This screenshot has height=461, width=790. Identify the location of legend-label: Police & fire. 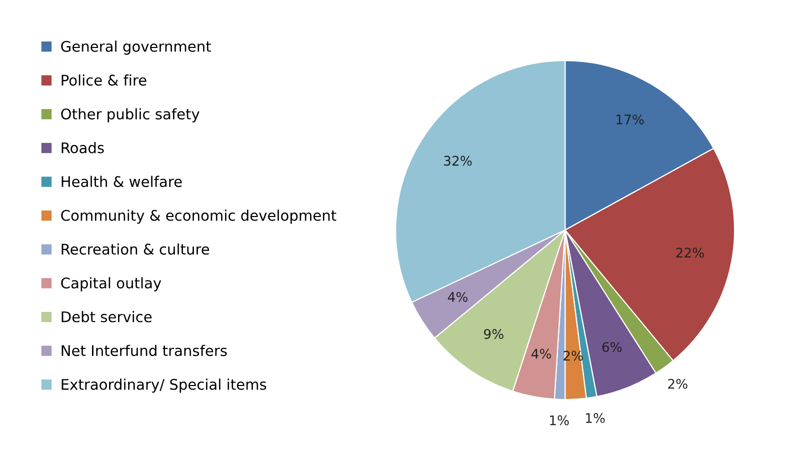
(104, 80).